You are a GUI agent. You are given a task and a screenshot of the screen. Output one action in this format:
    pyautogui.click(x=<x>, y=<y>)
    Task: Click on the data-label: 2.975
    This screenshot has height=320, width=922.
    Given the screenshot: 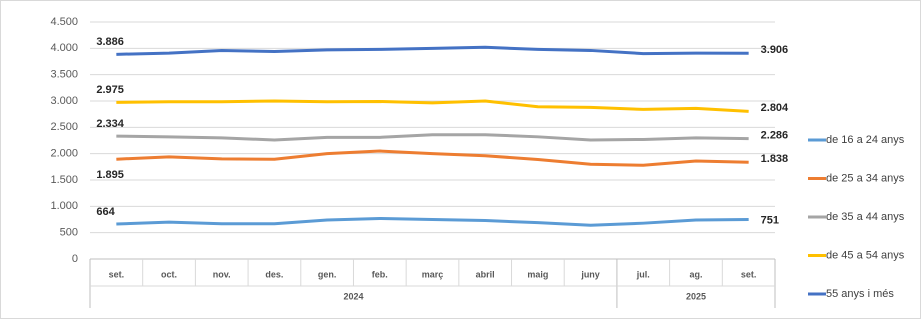 What is the action you would take?
    pyautogui.click(x=110, y=90)
    